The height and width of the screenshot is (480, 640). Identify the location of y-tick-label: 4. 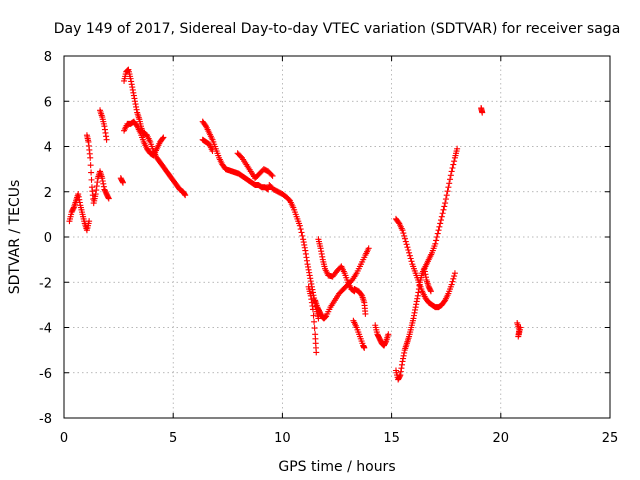
(48, 148).